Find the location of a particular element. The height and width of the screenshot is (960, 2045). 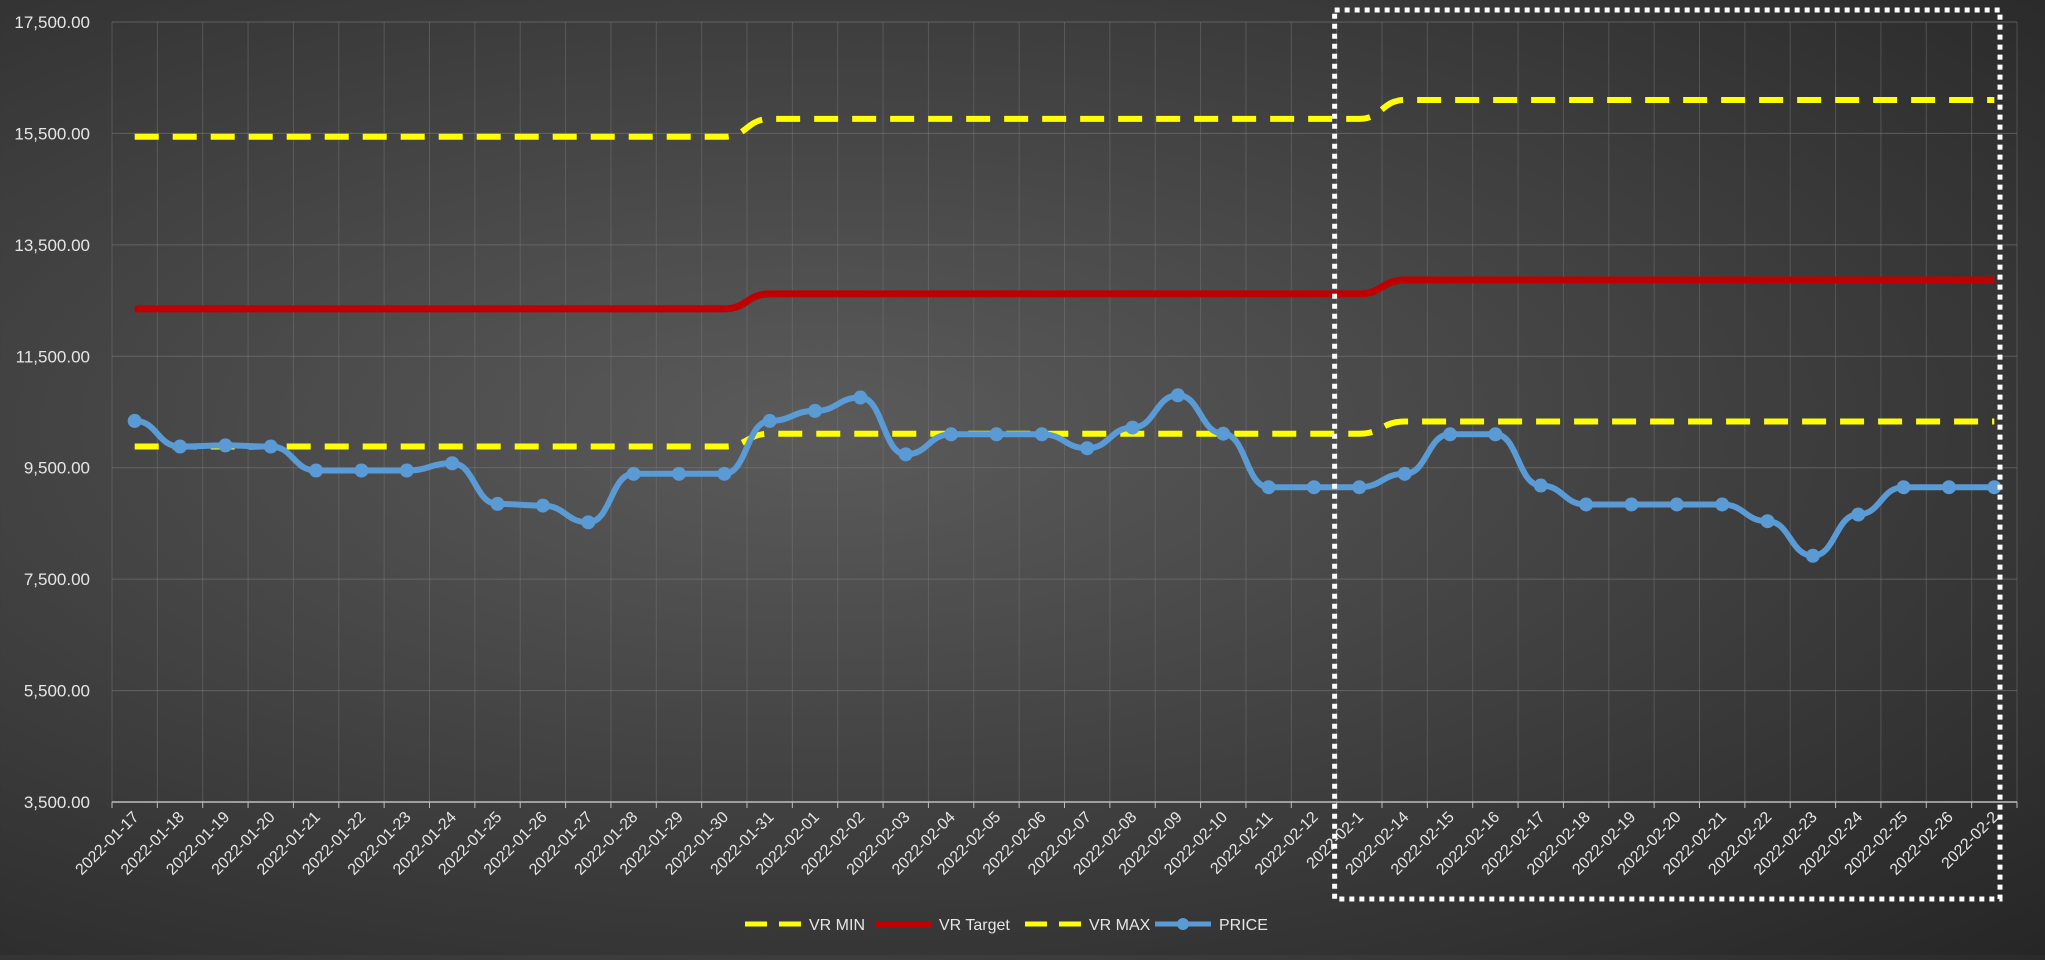

y-tick-label: 13,500.00 is located at coordinates (52, 245).